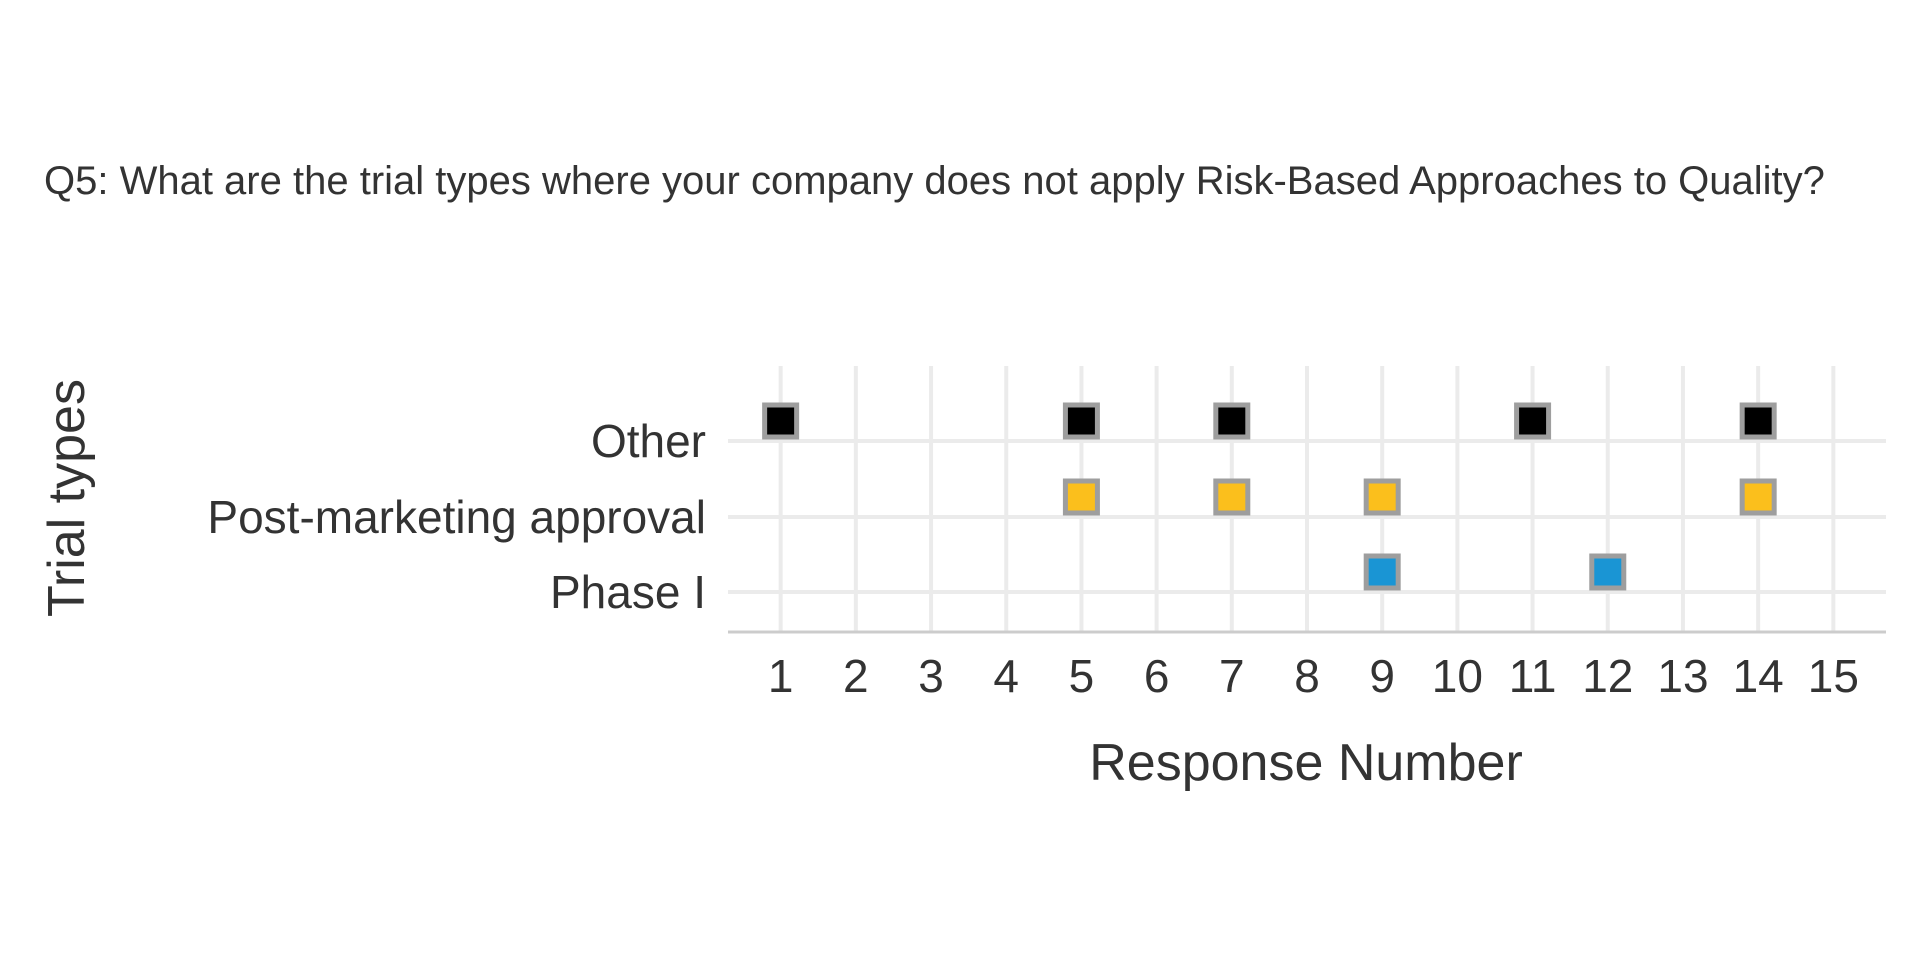 The width and height of the screenshot is (1920, 960). What do you see at coordinates (931, 676) in the screenshot?
I see `x-tick-label: 3` at bounding box center [931, 676].